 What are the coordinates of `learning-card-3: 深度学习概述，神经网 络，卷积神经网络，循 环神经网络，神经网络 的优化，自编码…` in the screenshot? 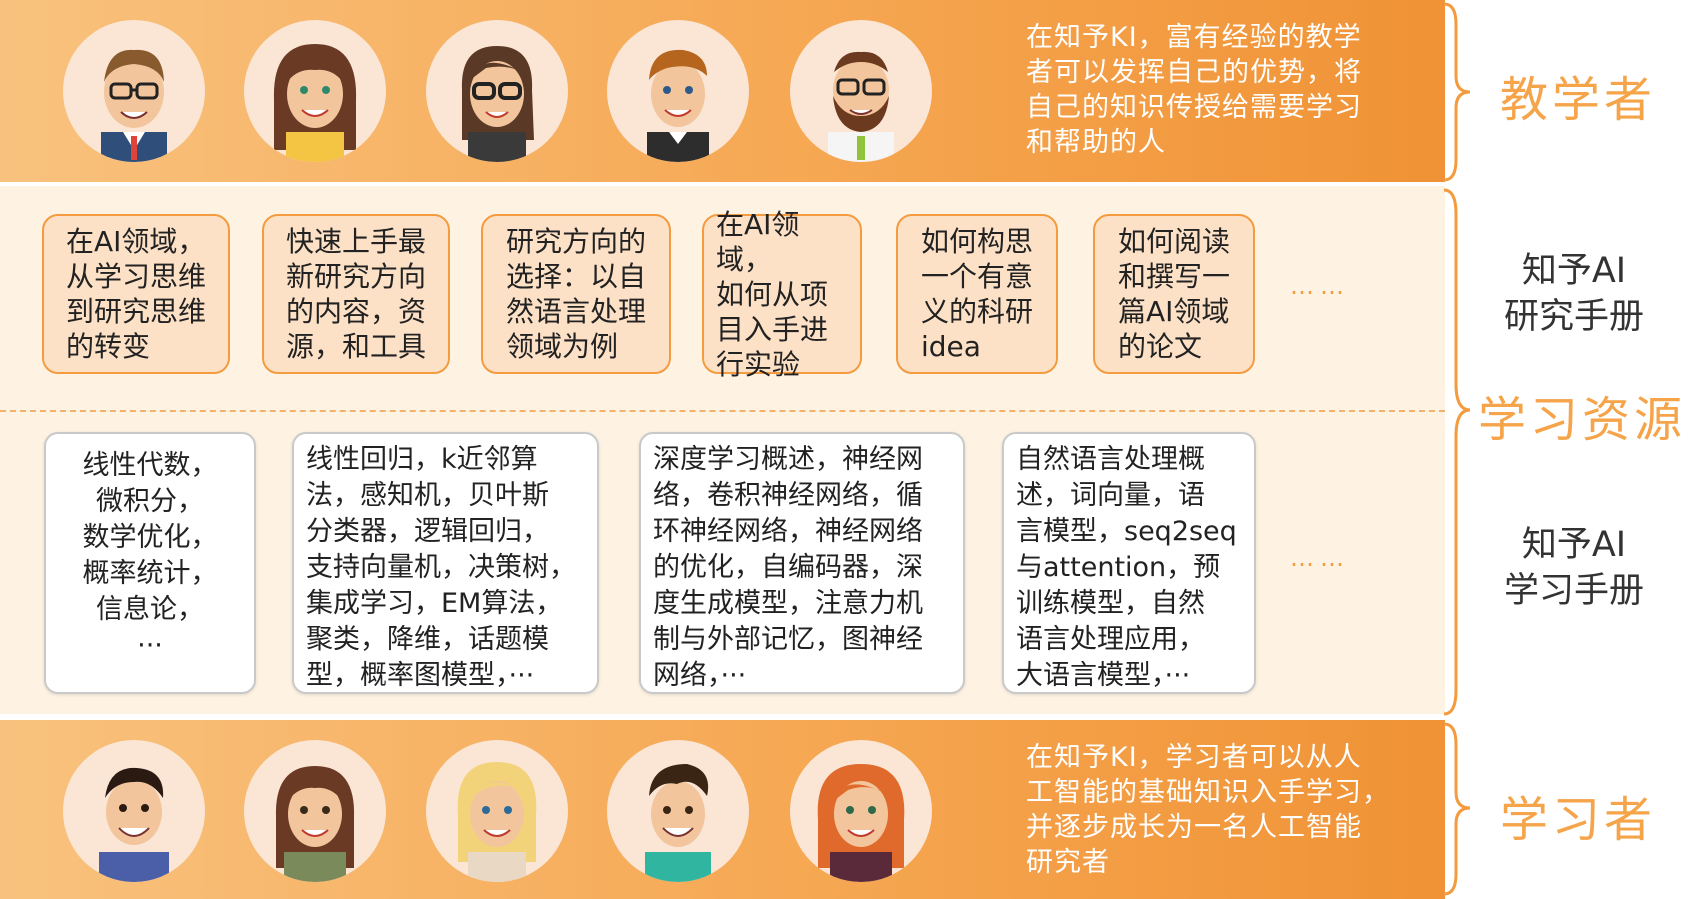 It's located at (802, 563).